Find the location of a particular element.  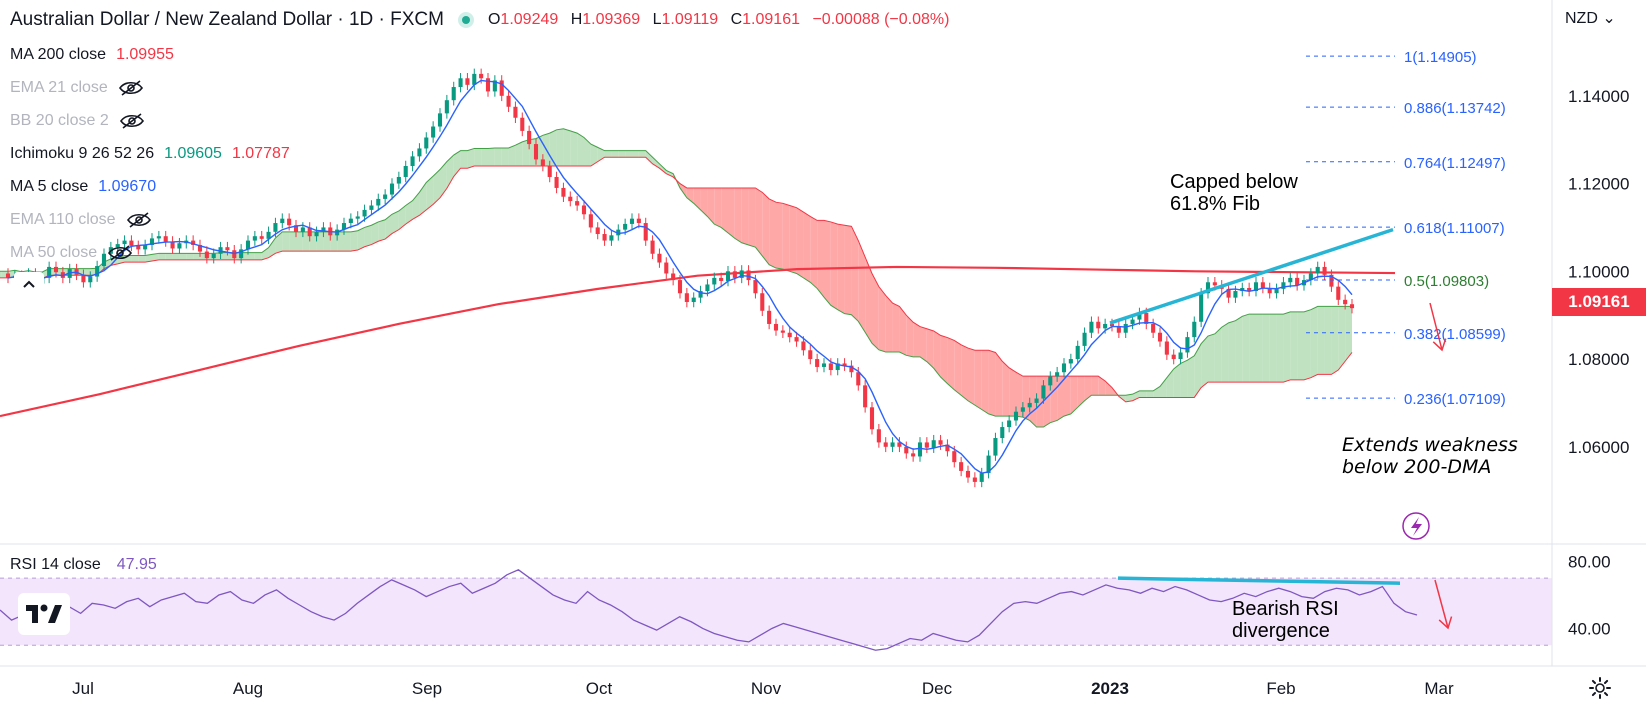

chevron-up-icon is located at coordinates (29, 284).